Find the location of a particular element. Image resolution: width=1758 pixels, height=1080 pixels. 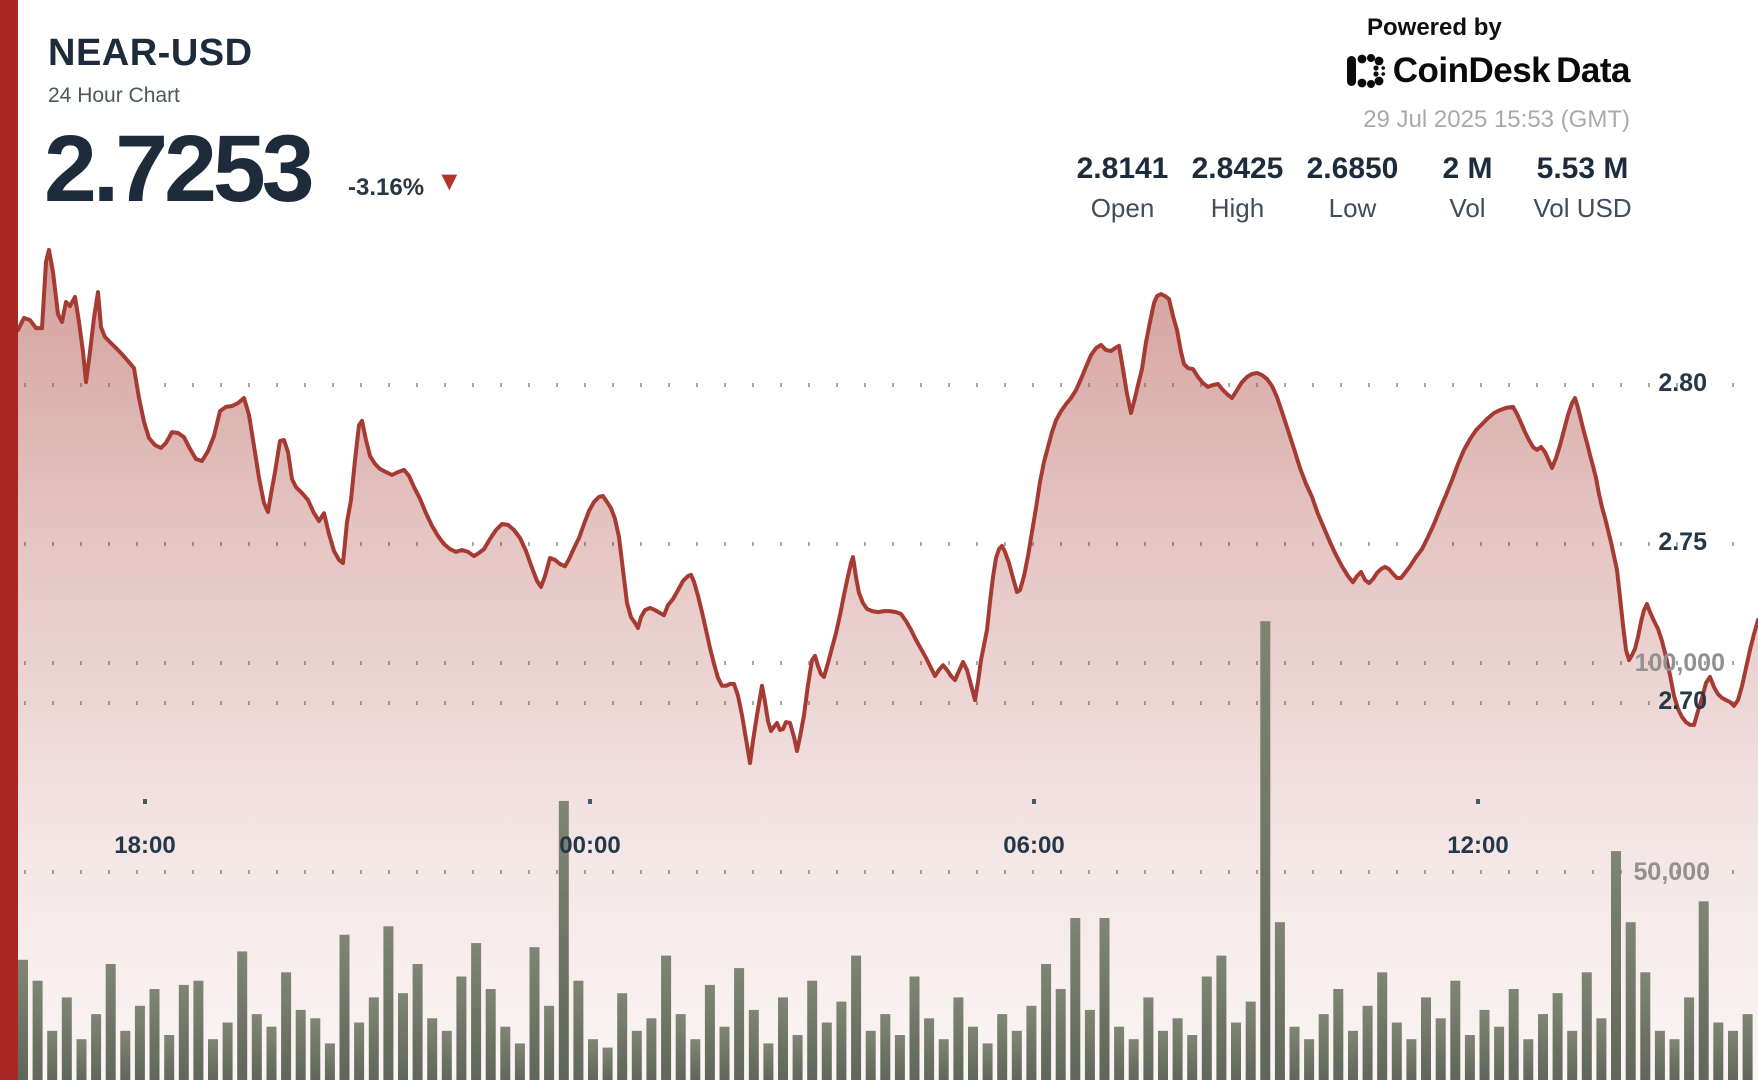

last-price: 2.7253 is located at coordinates (179, 169).